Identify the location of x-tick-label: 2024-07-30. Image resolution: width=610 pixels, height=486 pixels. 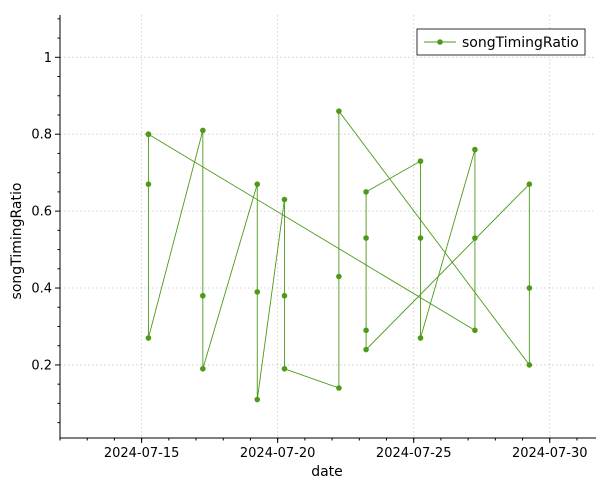
(550, 453).